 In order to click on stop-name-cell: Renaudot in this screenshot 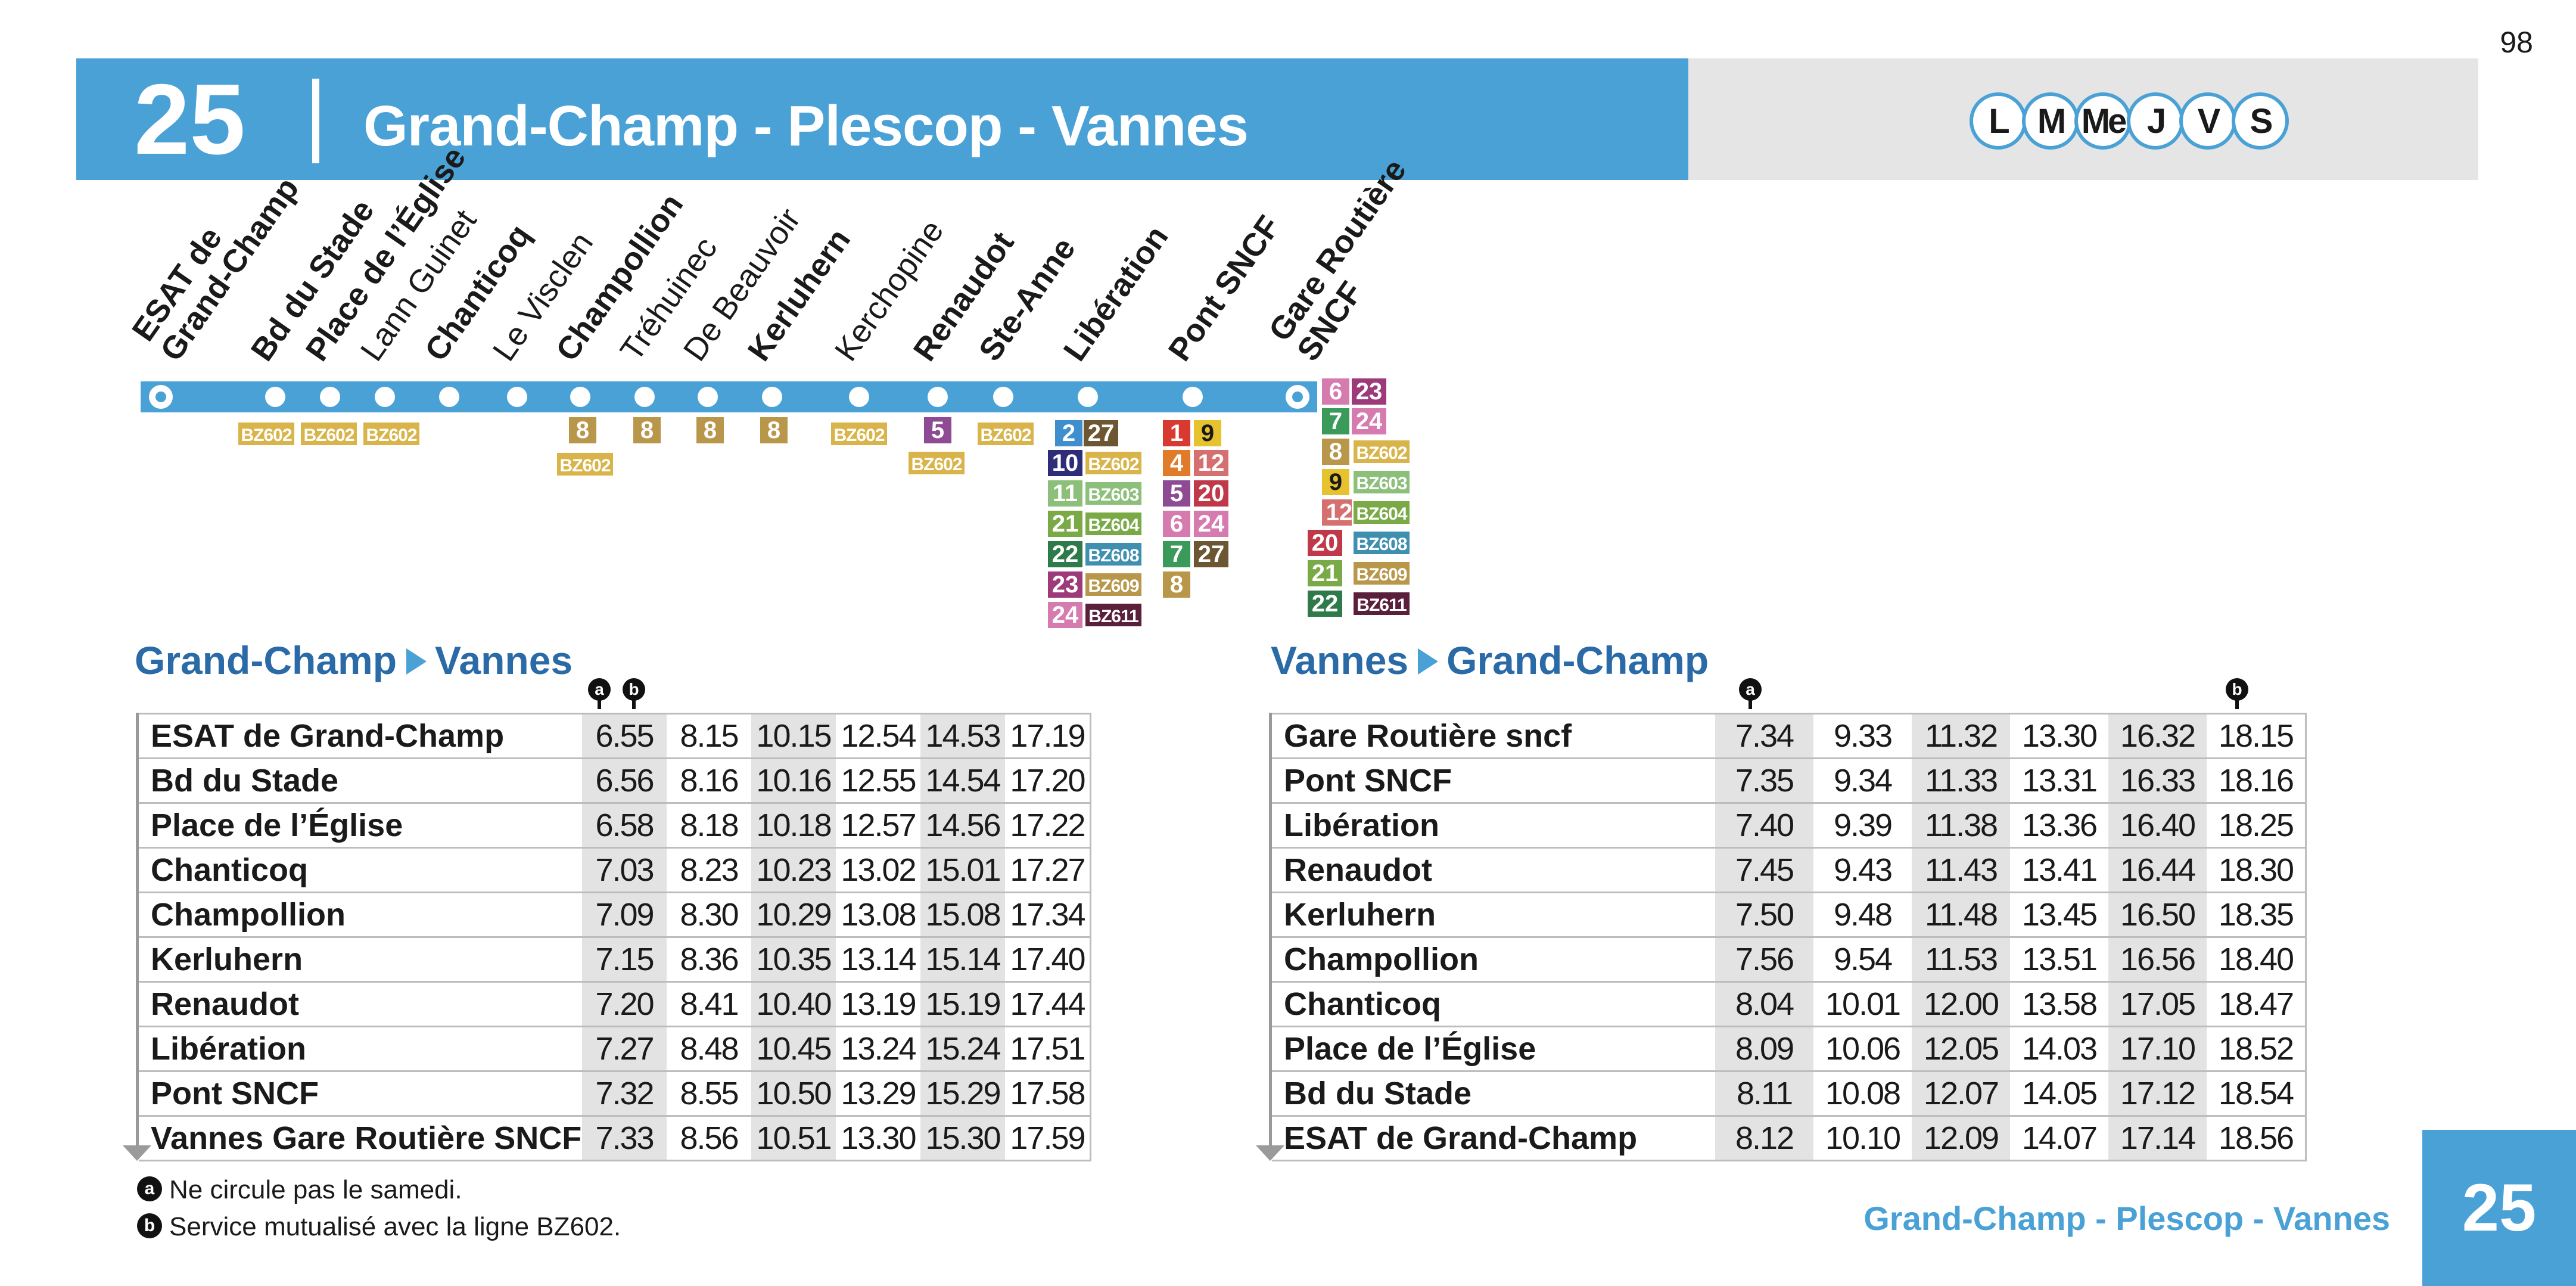, I will do `click(360, 1004)`.